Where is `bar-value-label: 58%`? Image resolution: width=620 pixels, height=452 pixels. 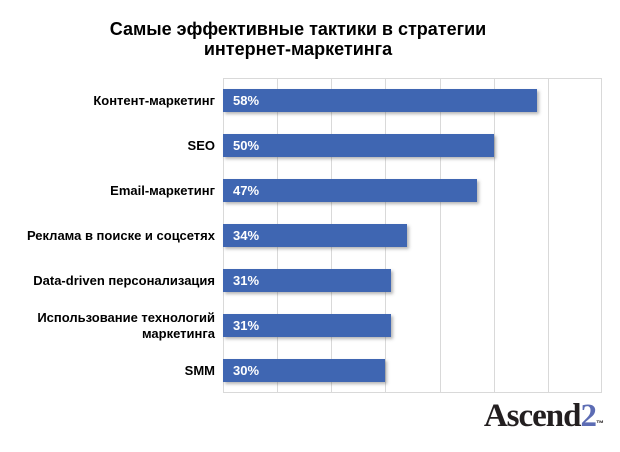 bar-value-label: 58% is located at coordinates (246, 100).